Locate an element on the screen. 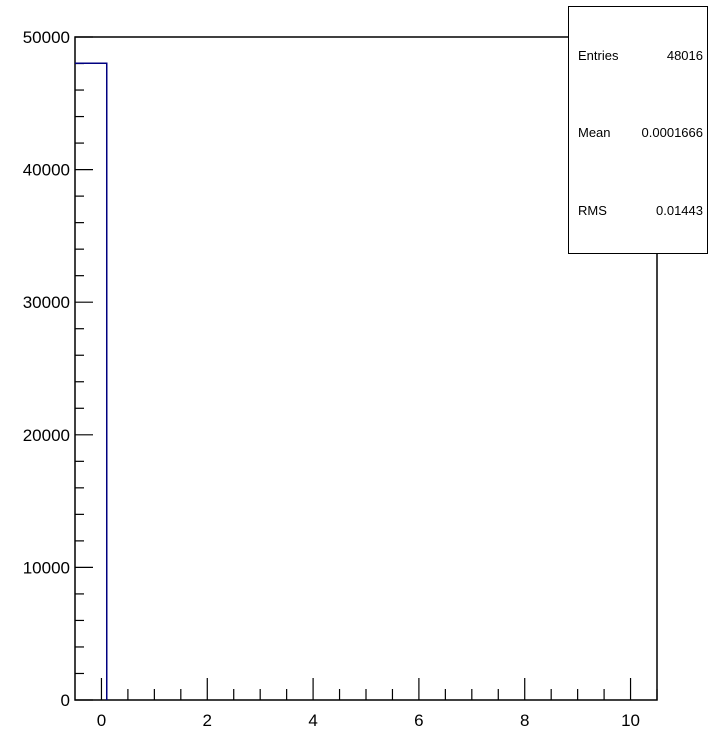  x-axis is located at coordinates (379, 689).